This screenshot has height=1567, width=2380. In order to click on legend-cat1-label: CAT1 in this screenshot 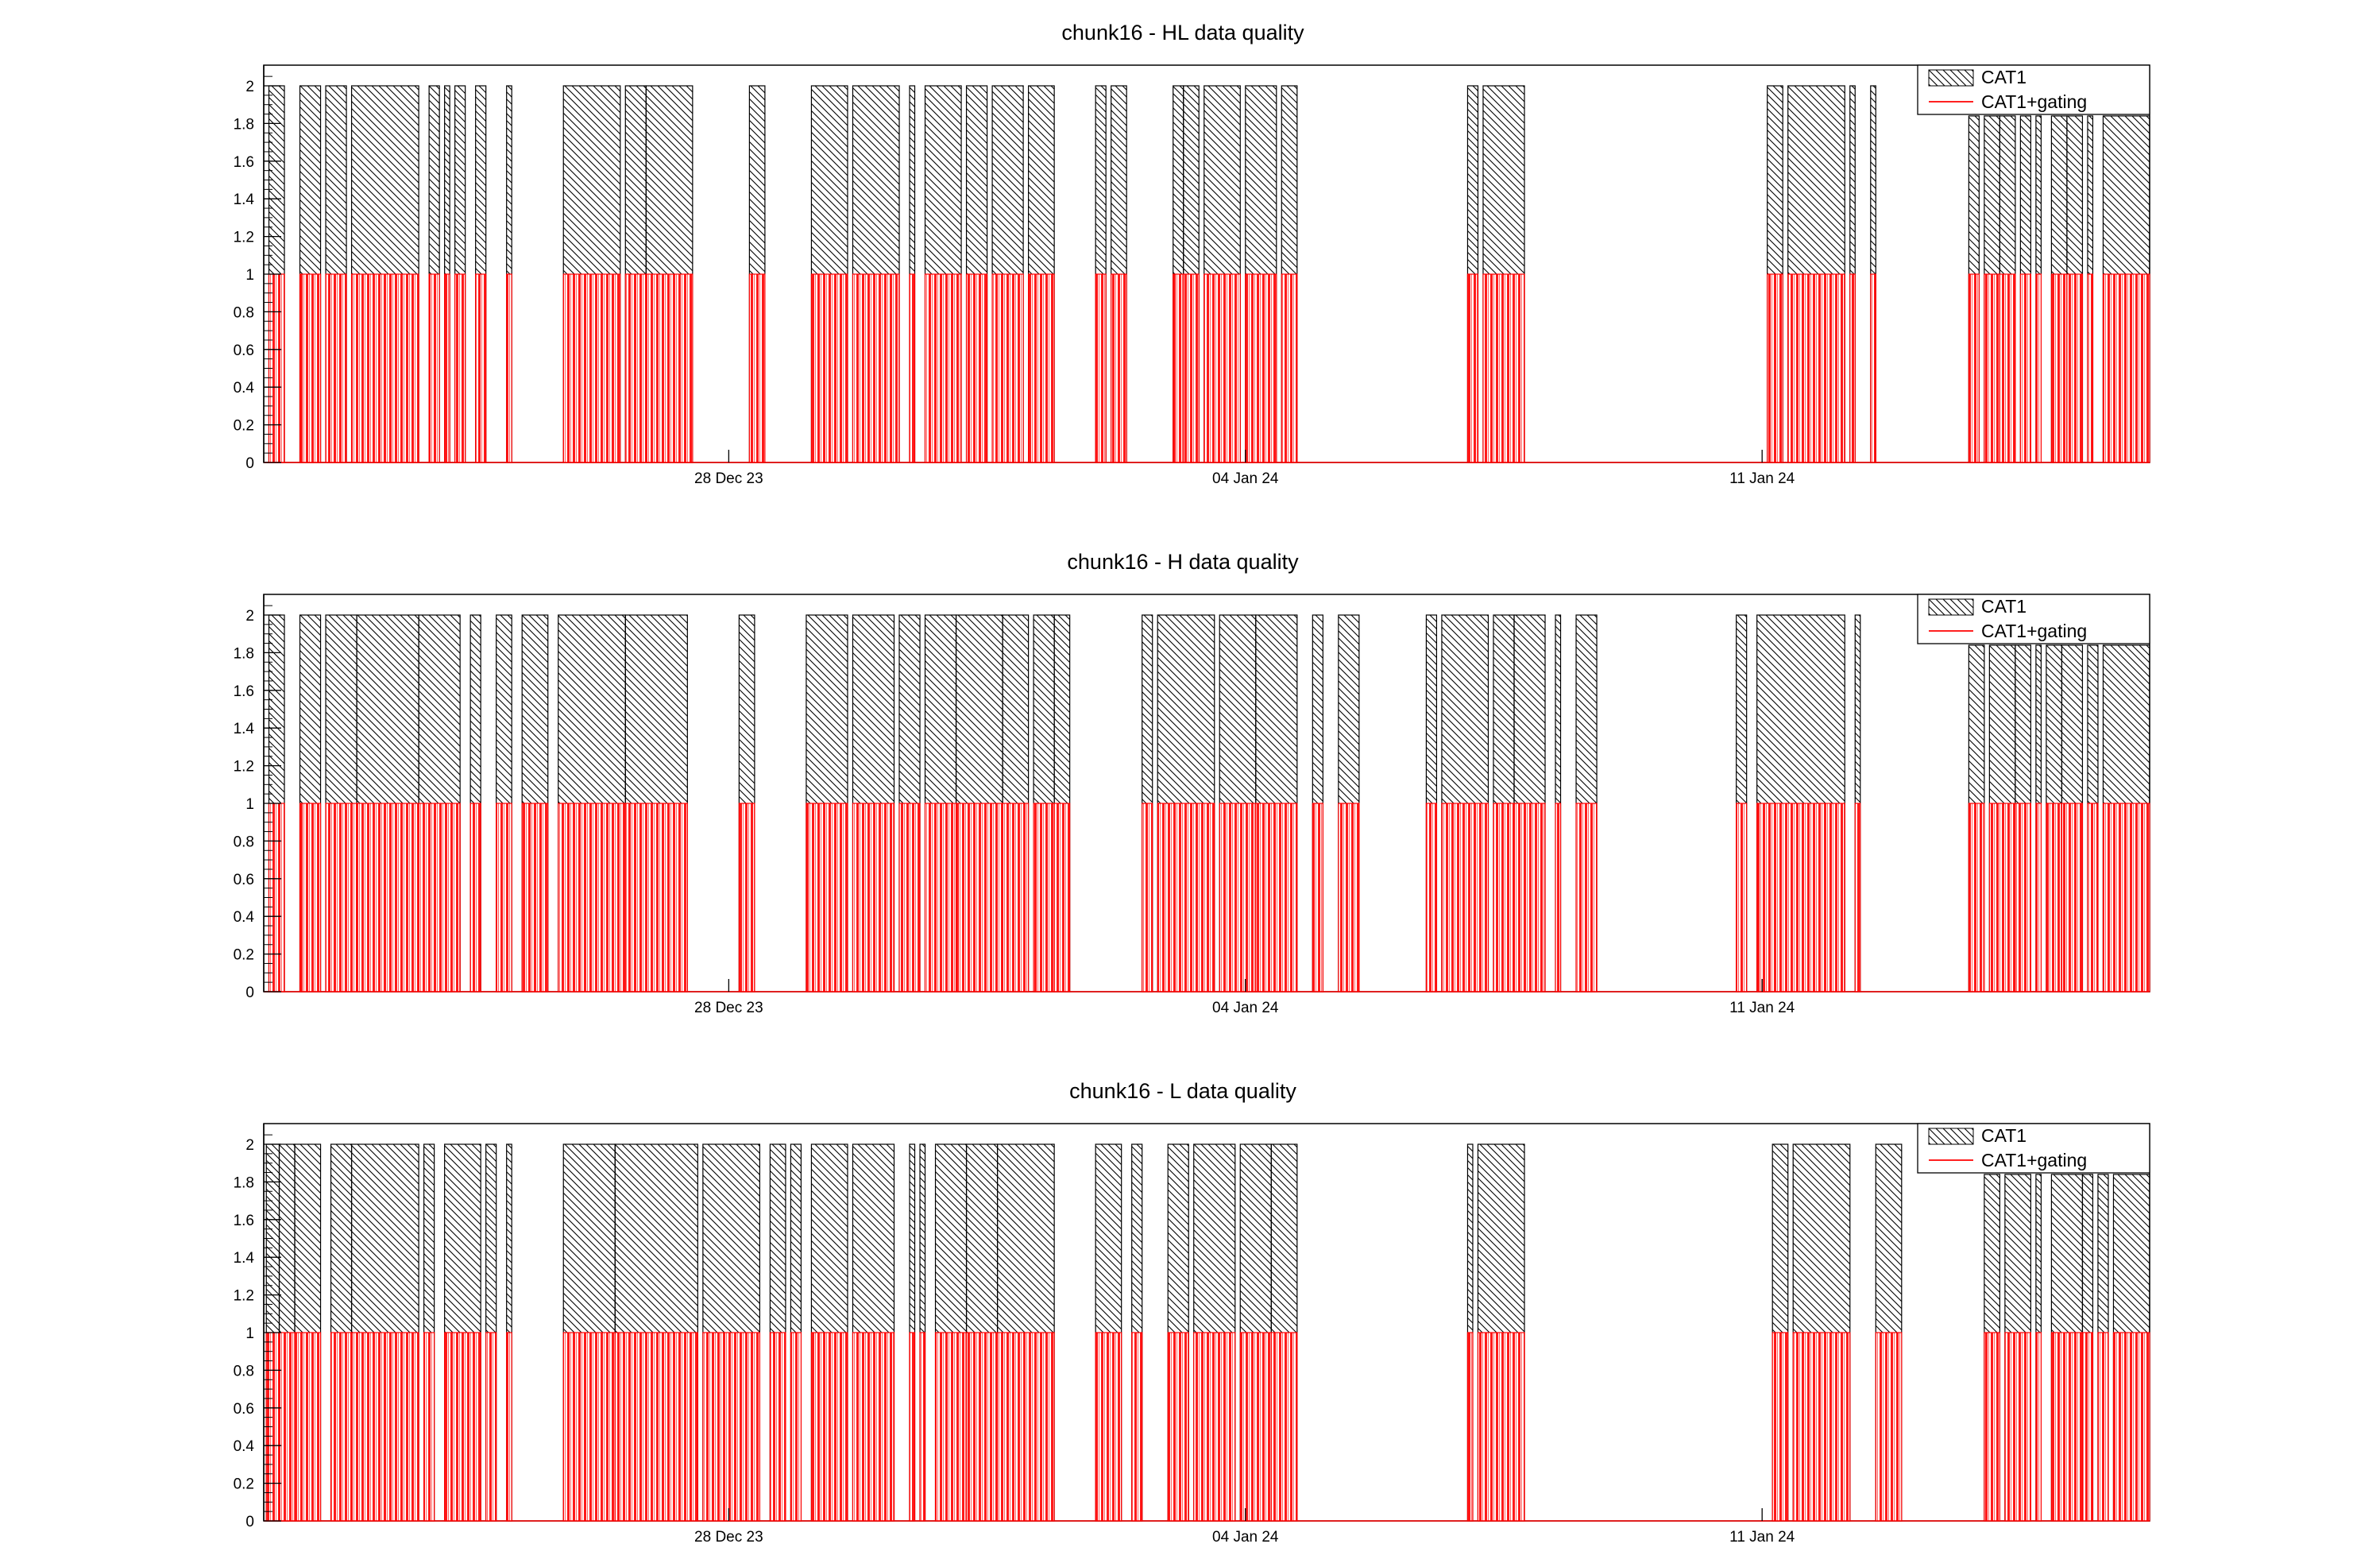, I will do `click(2003, 1135)`.